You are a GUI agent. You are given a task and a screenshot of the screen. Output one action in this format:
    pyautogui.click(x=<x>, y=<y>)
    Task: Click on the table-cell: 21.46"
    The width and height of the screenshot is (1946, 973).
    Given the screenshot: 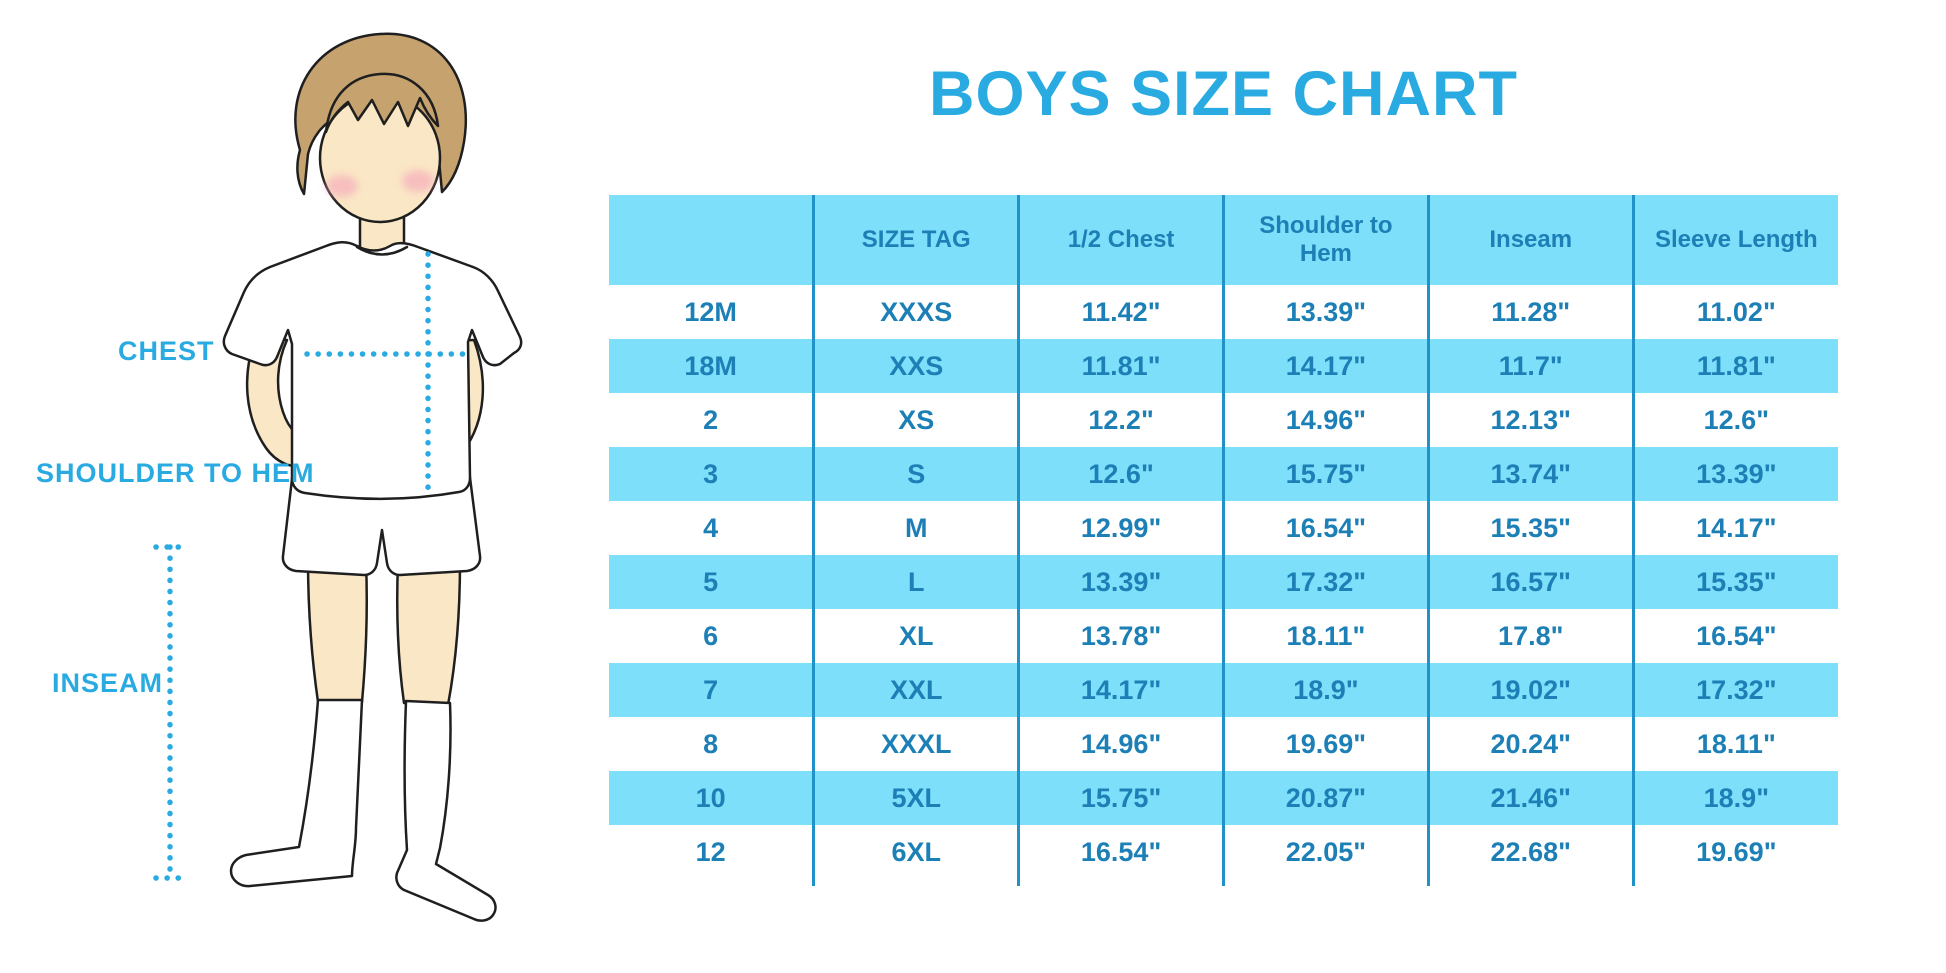 What is the action you would take?
    pyautogui.click(x=1530, y=798)
    